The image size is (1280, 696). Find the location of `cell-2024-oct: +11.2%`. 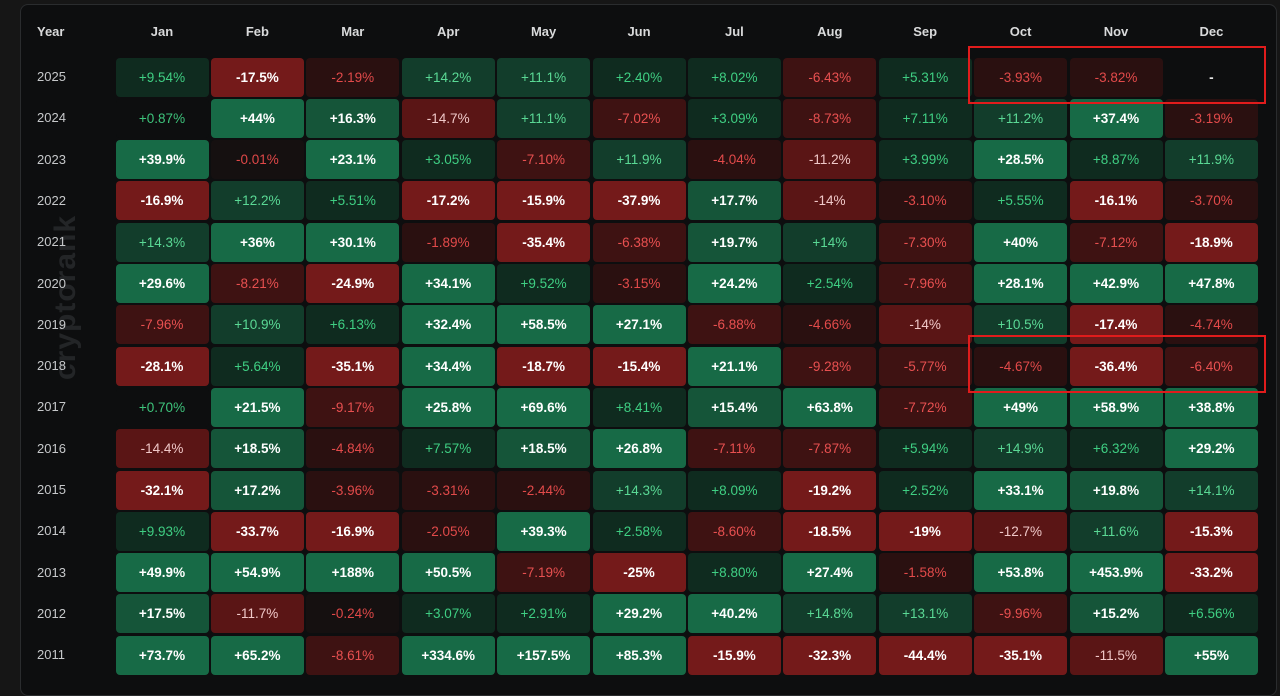

cell-2024-oct: +11.2% is located at coordinates (1021, 118).